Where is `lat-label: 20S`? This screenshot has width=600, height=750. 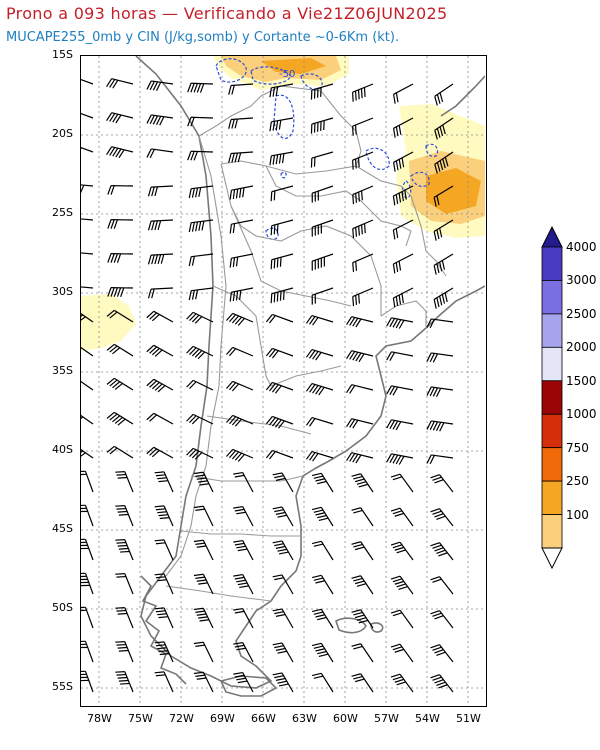
lat-label: 20S is located at coordinates (62, 133).